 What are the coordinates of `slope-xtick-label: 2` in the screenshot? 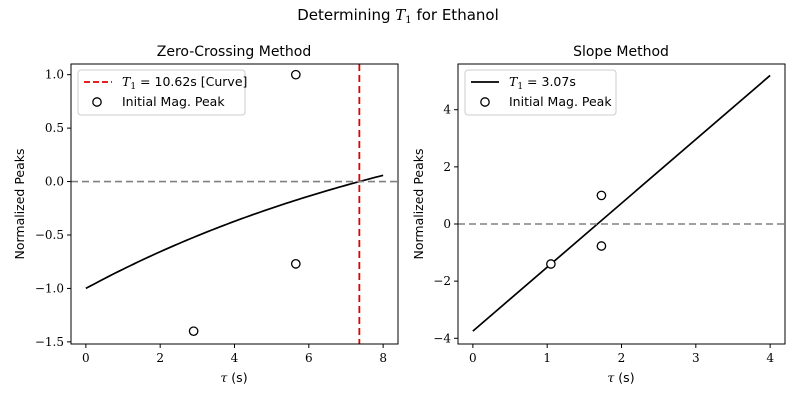 It's located at (622, 358).